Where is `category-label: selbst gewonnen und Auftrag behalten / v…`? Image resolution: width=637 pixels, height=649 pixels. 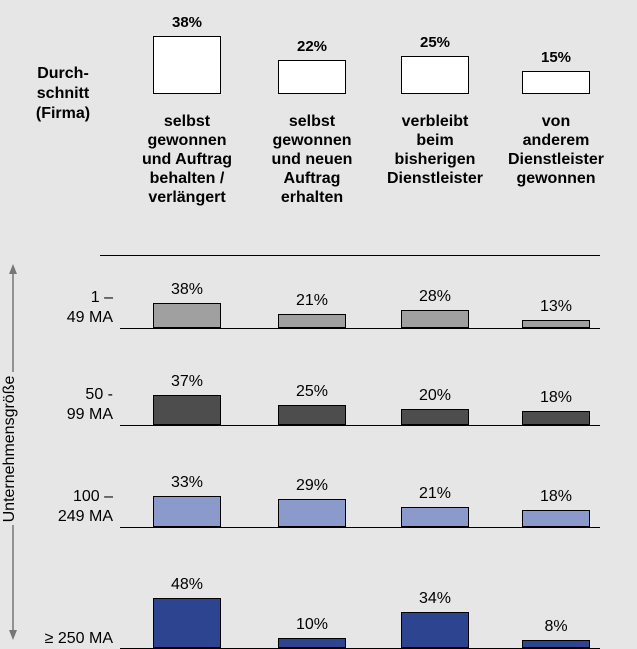 category-label: selbst gewonnen und Auftrag behalten / v… is located at coordinates (187, 159).